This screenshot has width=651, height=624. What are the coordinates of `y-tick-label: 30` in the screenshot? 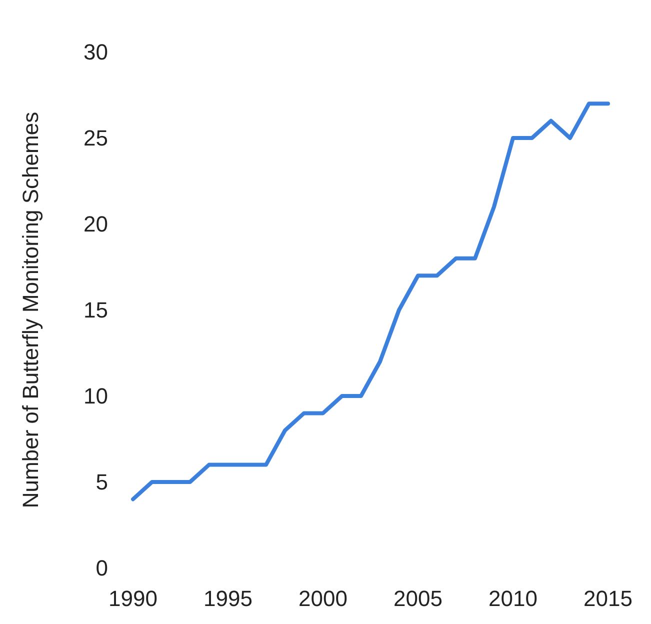 It's located at (96, 52).